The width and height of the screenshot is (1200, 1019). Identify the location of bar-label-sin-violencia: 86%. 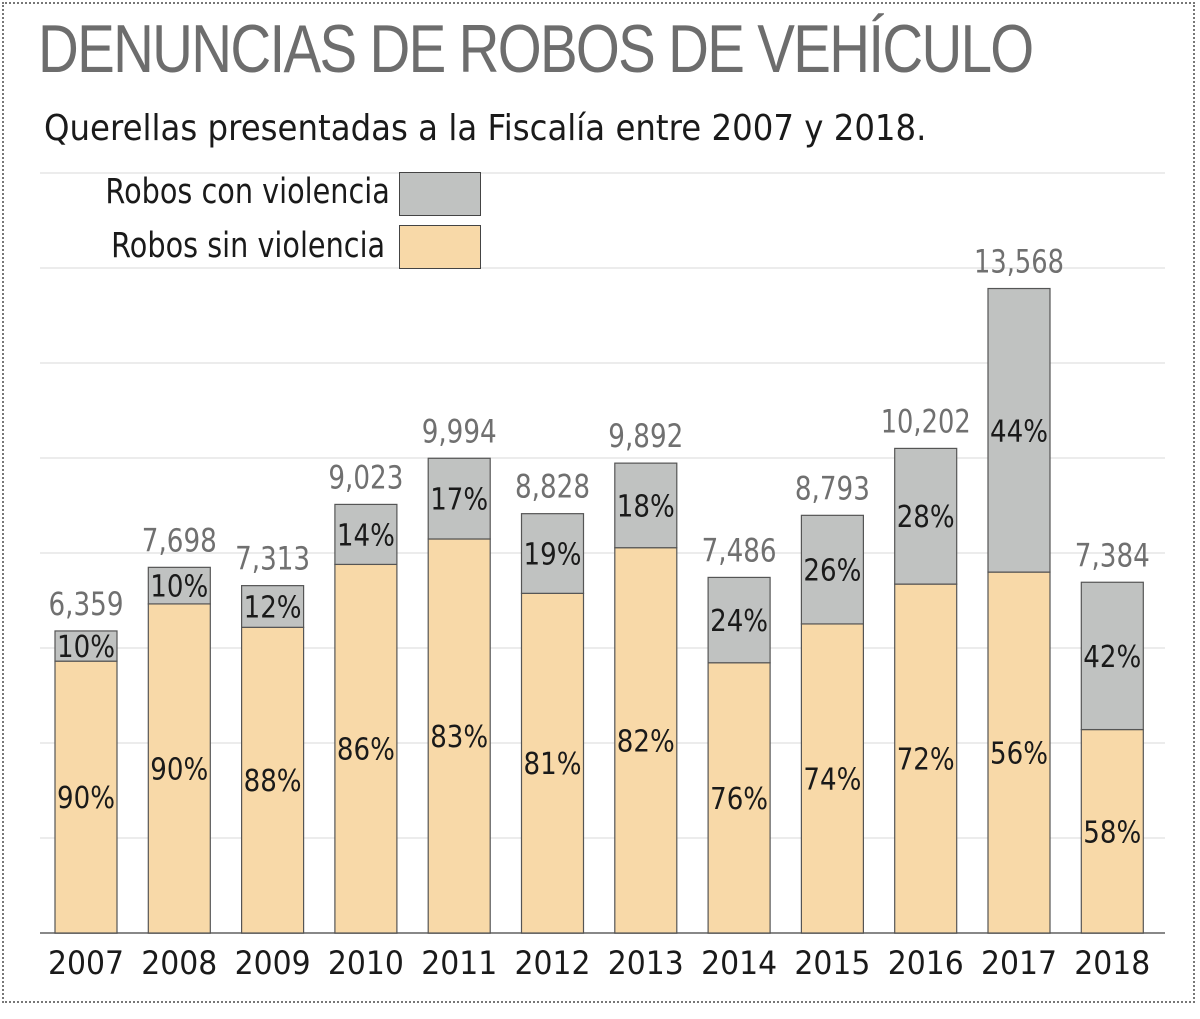
(366, 750).